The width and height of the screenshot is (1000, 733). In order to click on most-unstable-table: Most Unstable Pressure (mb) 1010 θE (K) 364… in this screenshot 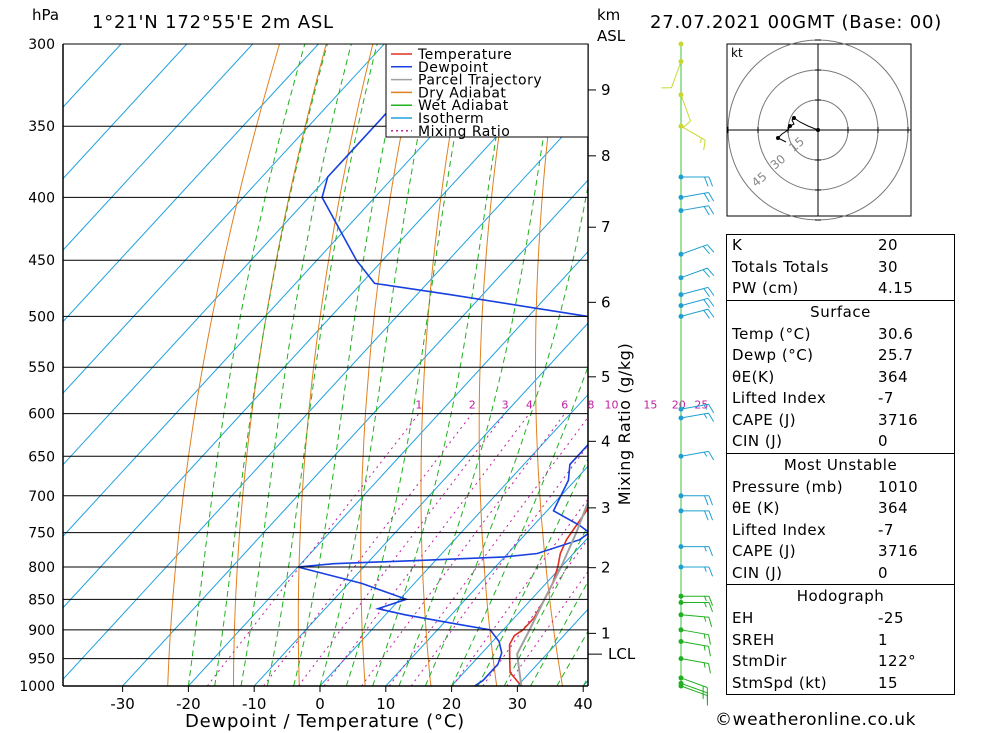, I will do `click(840, 518)`.